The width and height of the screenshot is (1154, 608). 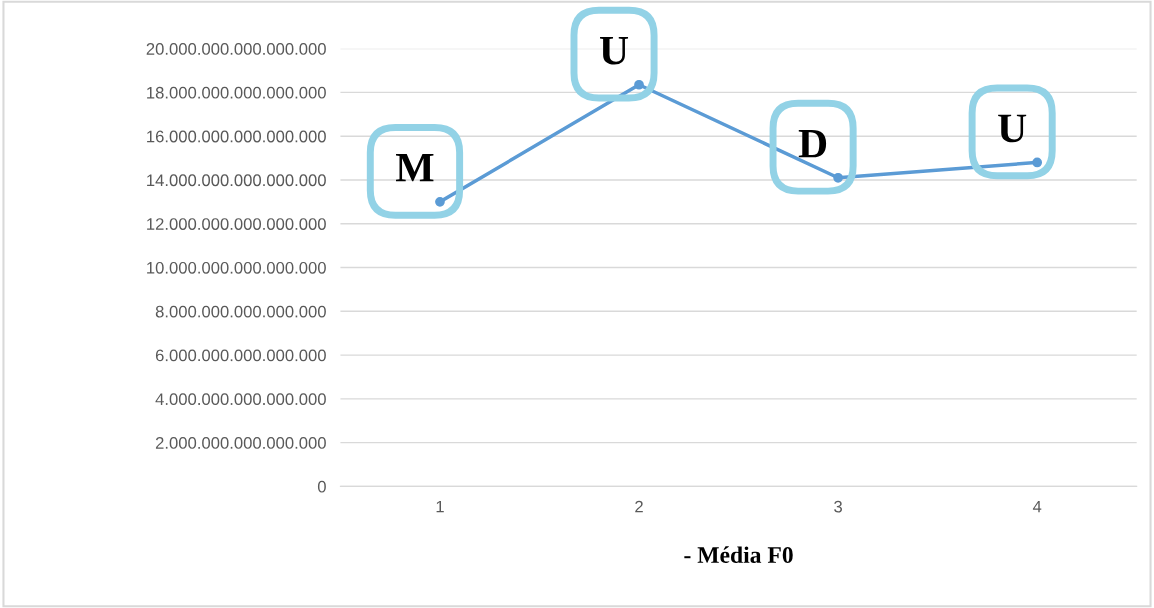 I want to click on y-tick-label: 6.000.000.000.000.000, so click(x=240, y=355).